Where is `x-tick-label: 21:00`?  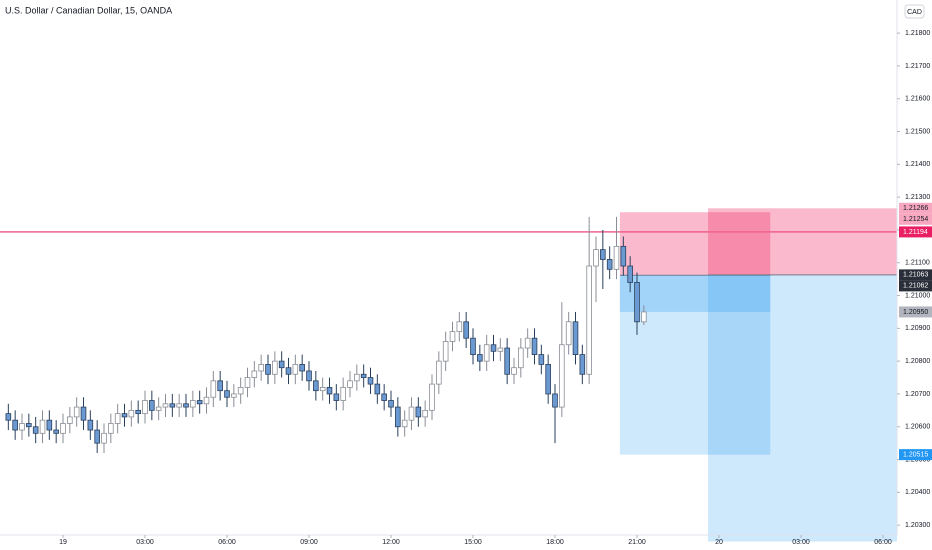 x-tick-label: 21:00 is located at coordinates (637, 542).